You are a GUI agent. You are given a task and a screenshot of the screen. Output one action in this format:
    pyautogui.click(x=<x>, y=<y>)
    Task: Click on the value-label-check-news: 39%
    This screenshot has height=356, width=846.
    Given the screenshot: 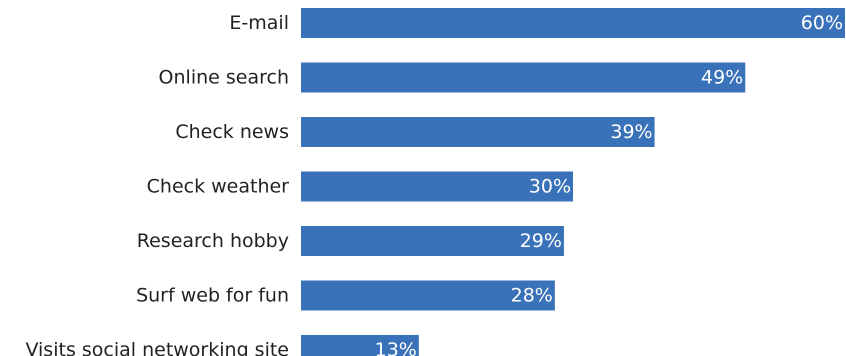 What is the action you would take?
    pyautogui.click(x=631, y=132)
    